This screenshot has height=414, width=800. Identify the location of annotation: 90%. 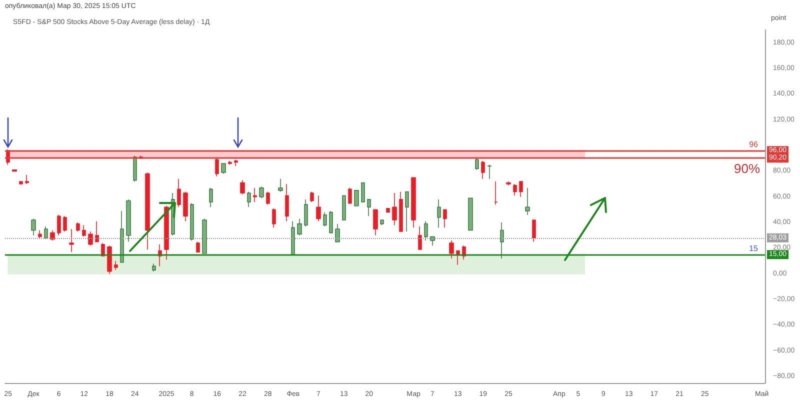
(747, 168).